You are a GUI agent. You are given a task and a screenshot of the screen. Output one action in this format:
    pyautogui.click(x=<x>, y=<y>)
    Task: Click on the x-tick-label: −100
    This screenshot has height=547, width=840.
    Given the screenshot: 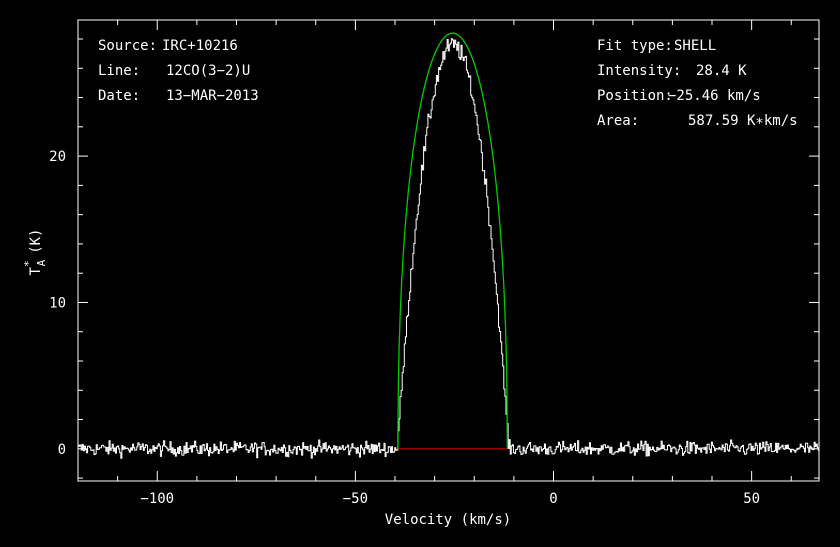 What is the action you would take?
    pyautogui.click(x=157, y=499)
    